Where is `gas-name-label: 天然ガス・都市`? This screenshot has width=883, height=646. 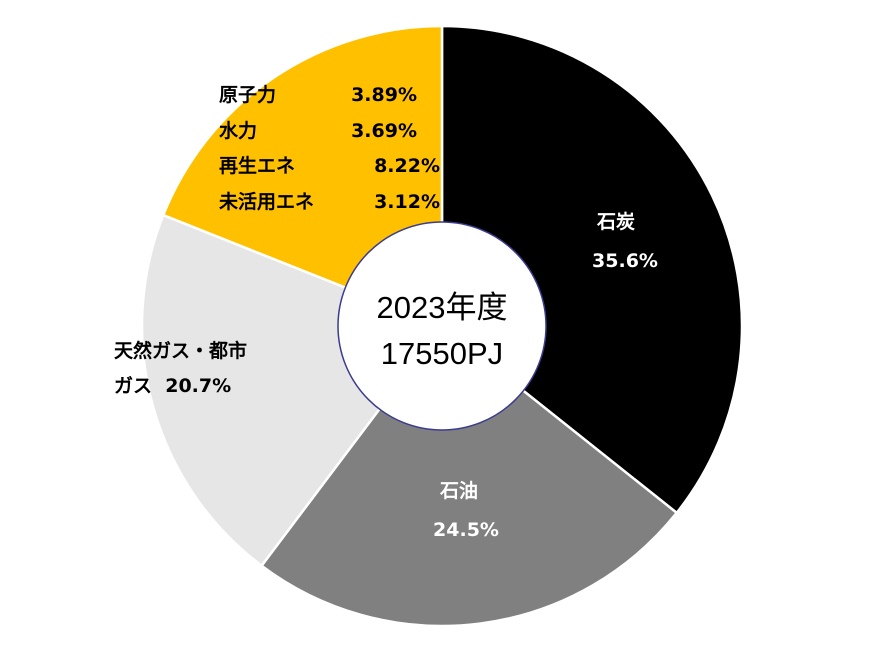
gas-name-label: 天然ガス・都市 is located at coordinates (180, 350).